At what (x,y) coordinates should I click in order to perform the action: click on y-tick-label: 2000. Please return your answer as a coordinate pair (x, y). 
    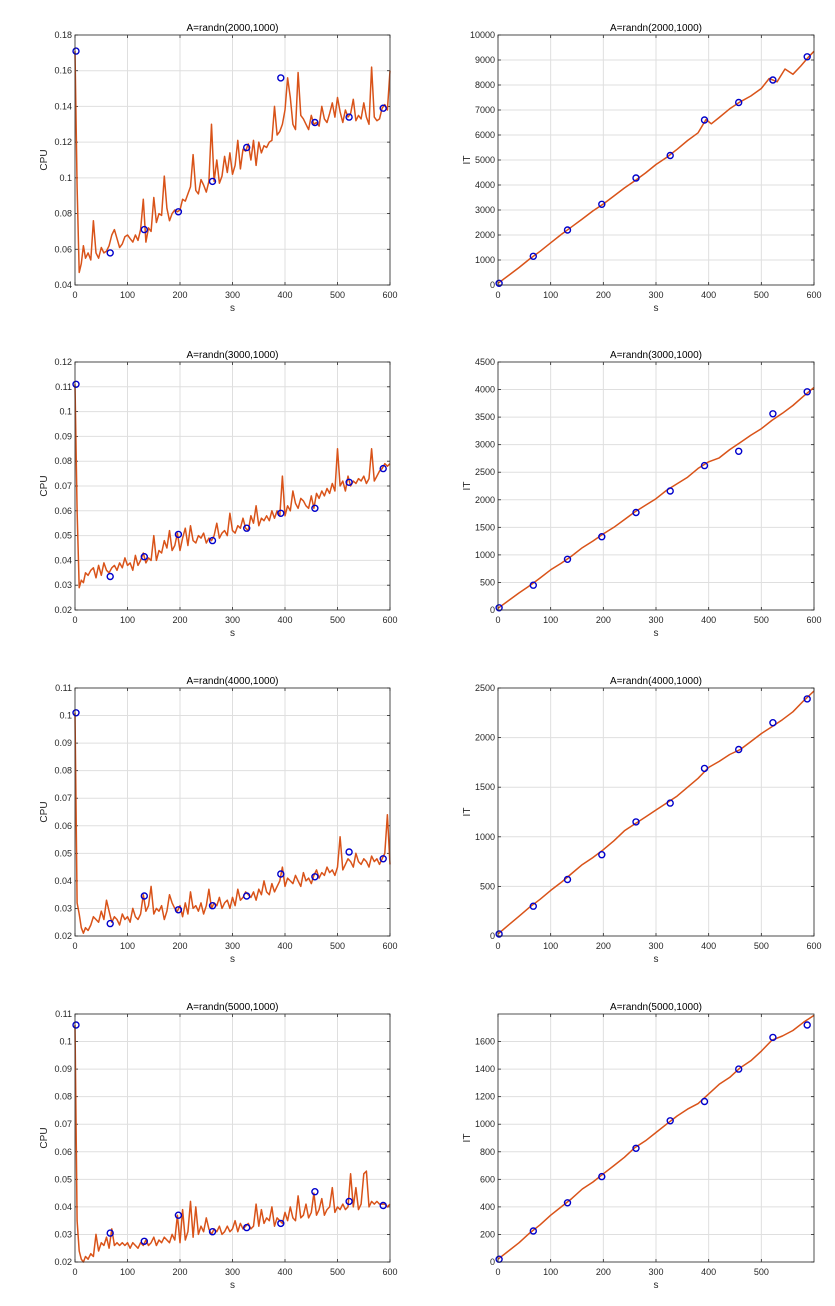
    Looking at the image, I should click on (485, 738).